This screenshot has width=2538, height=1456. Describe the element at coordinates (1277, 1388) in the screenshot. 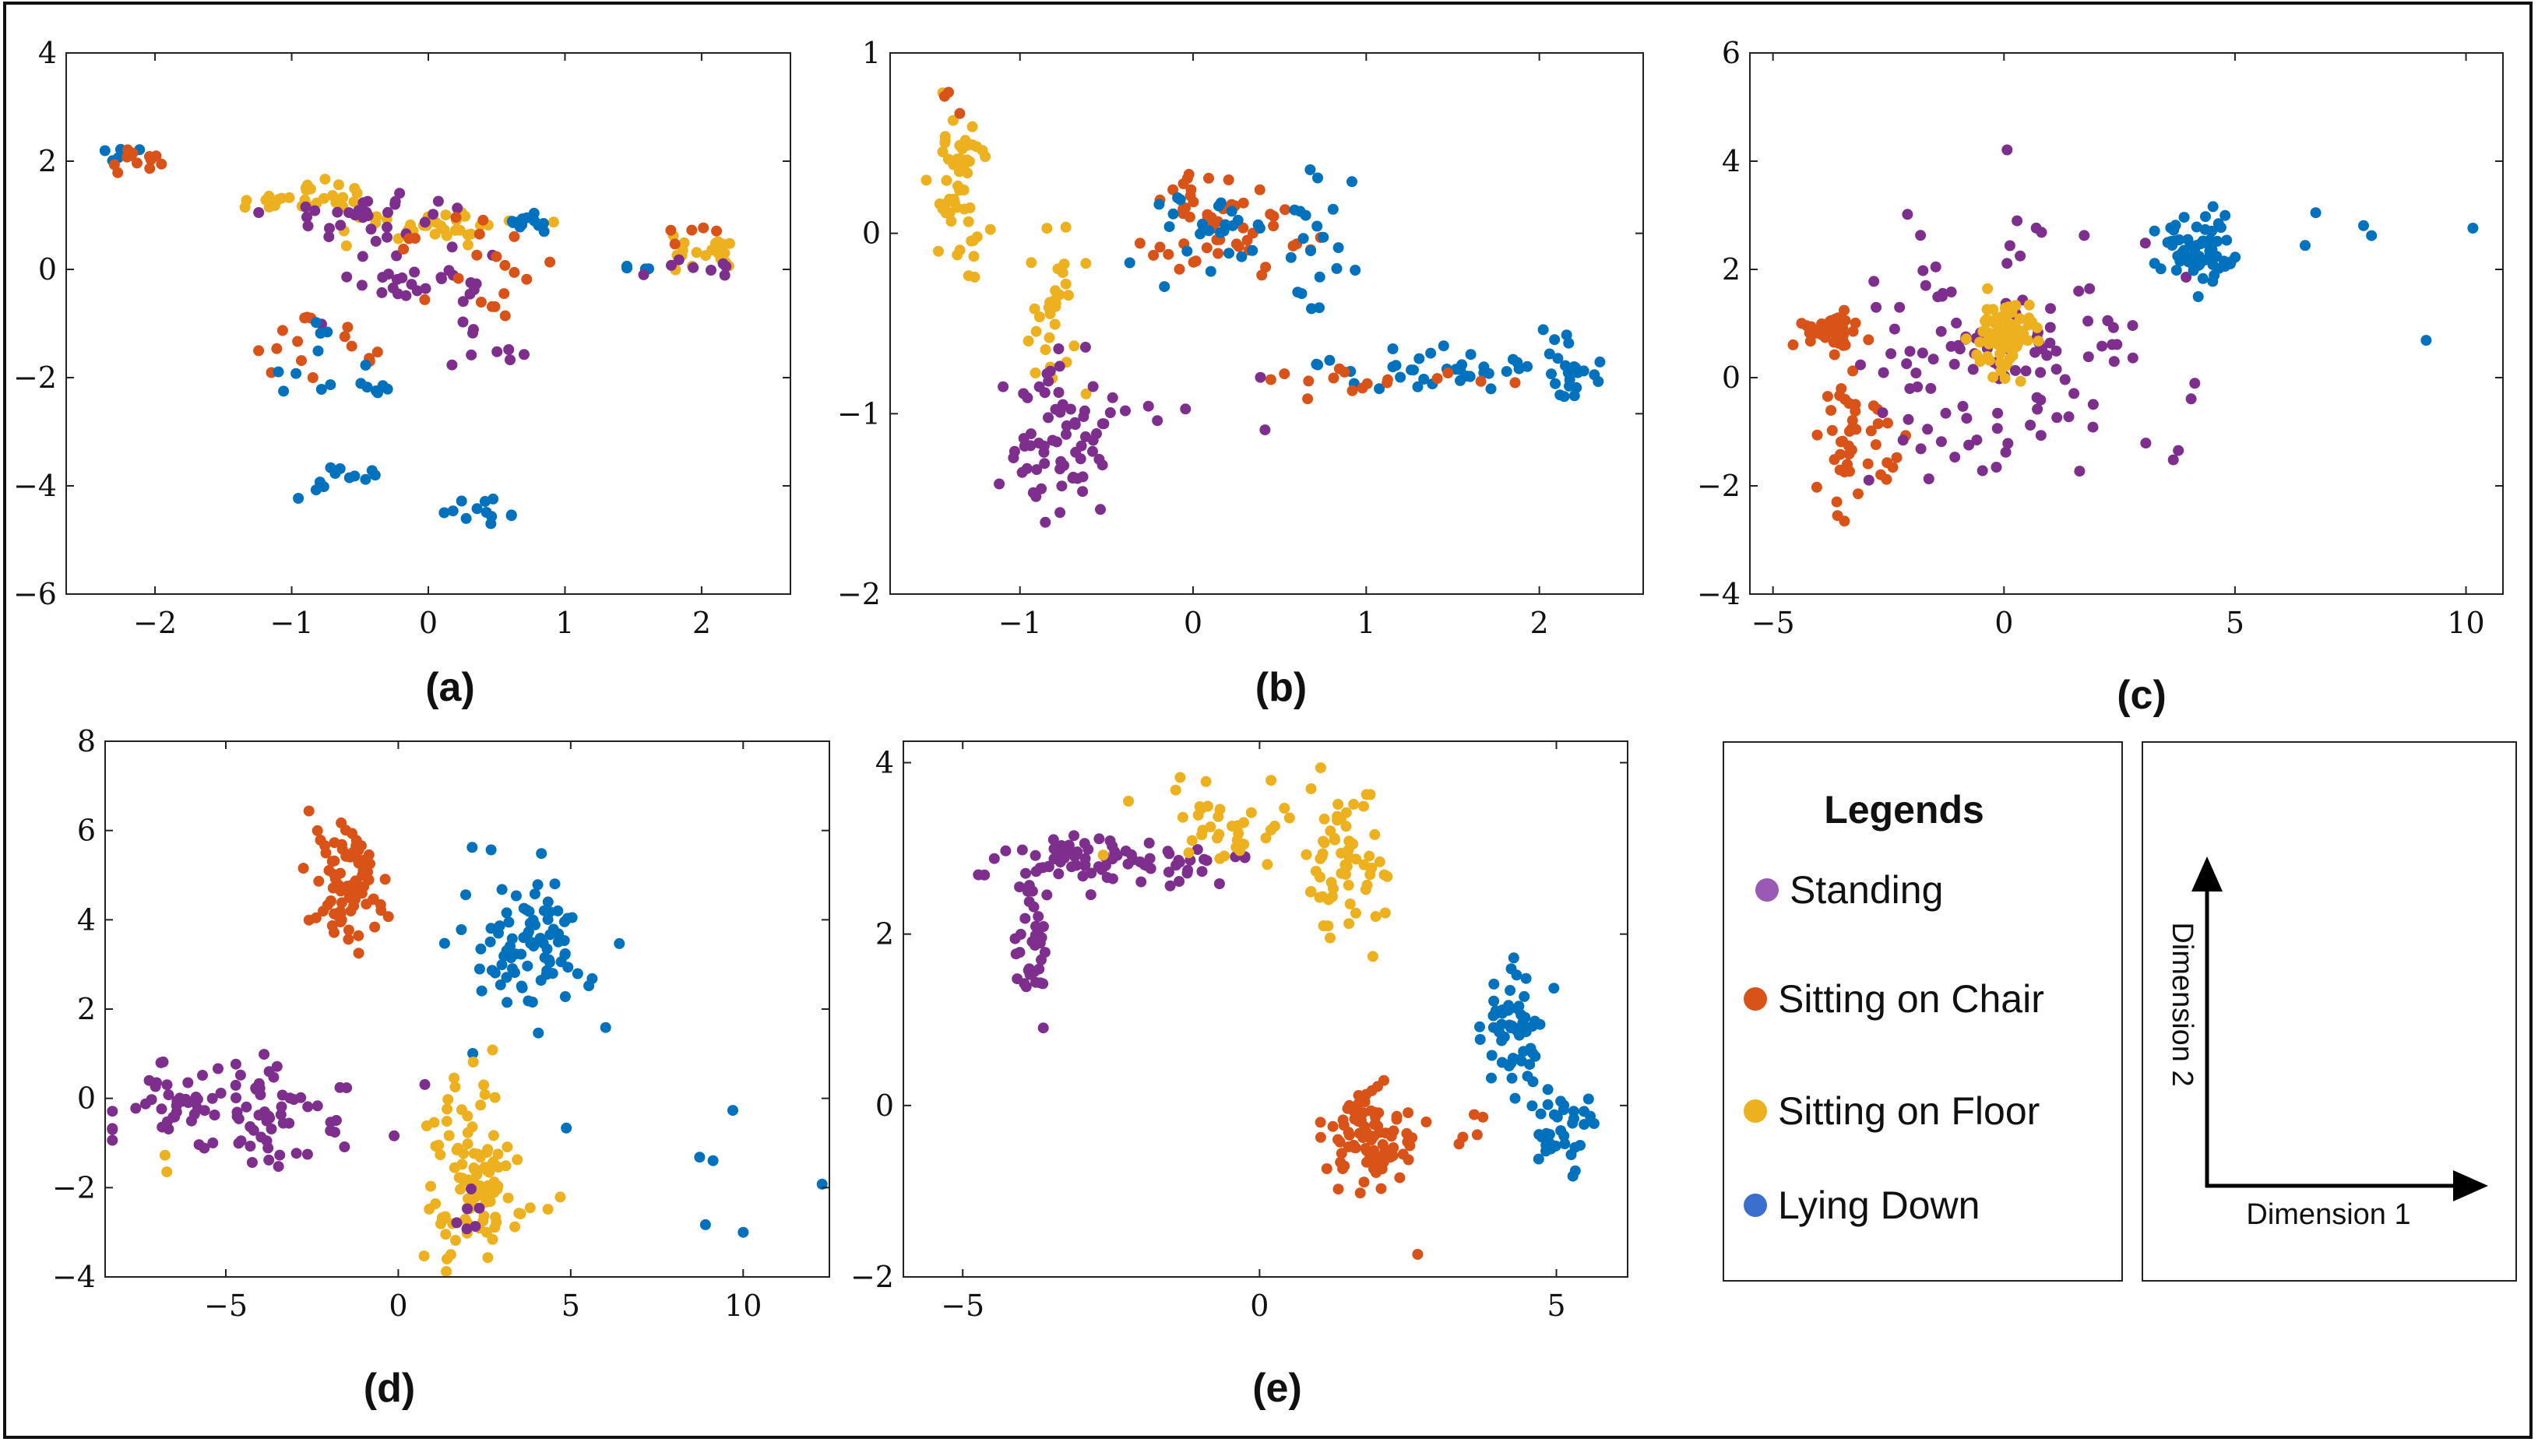

I see `panel-label-e: (e)` at that location.